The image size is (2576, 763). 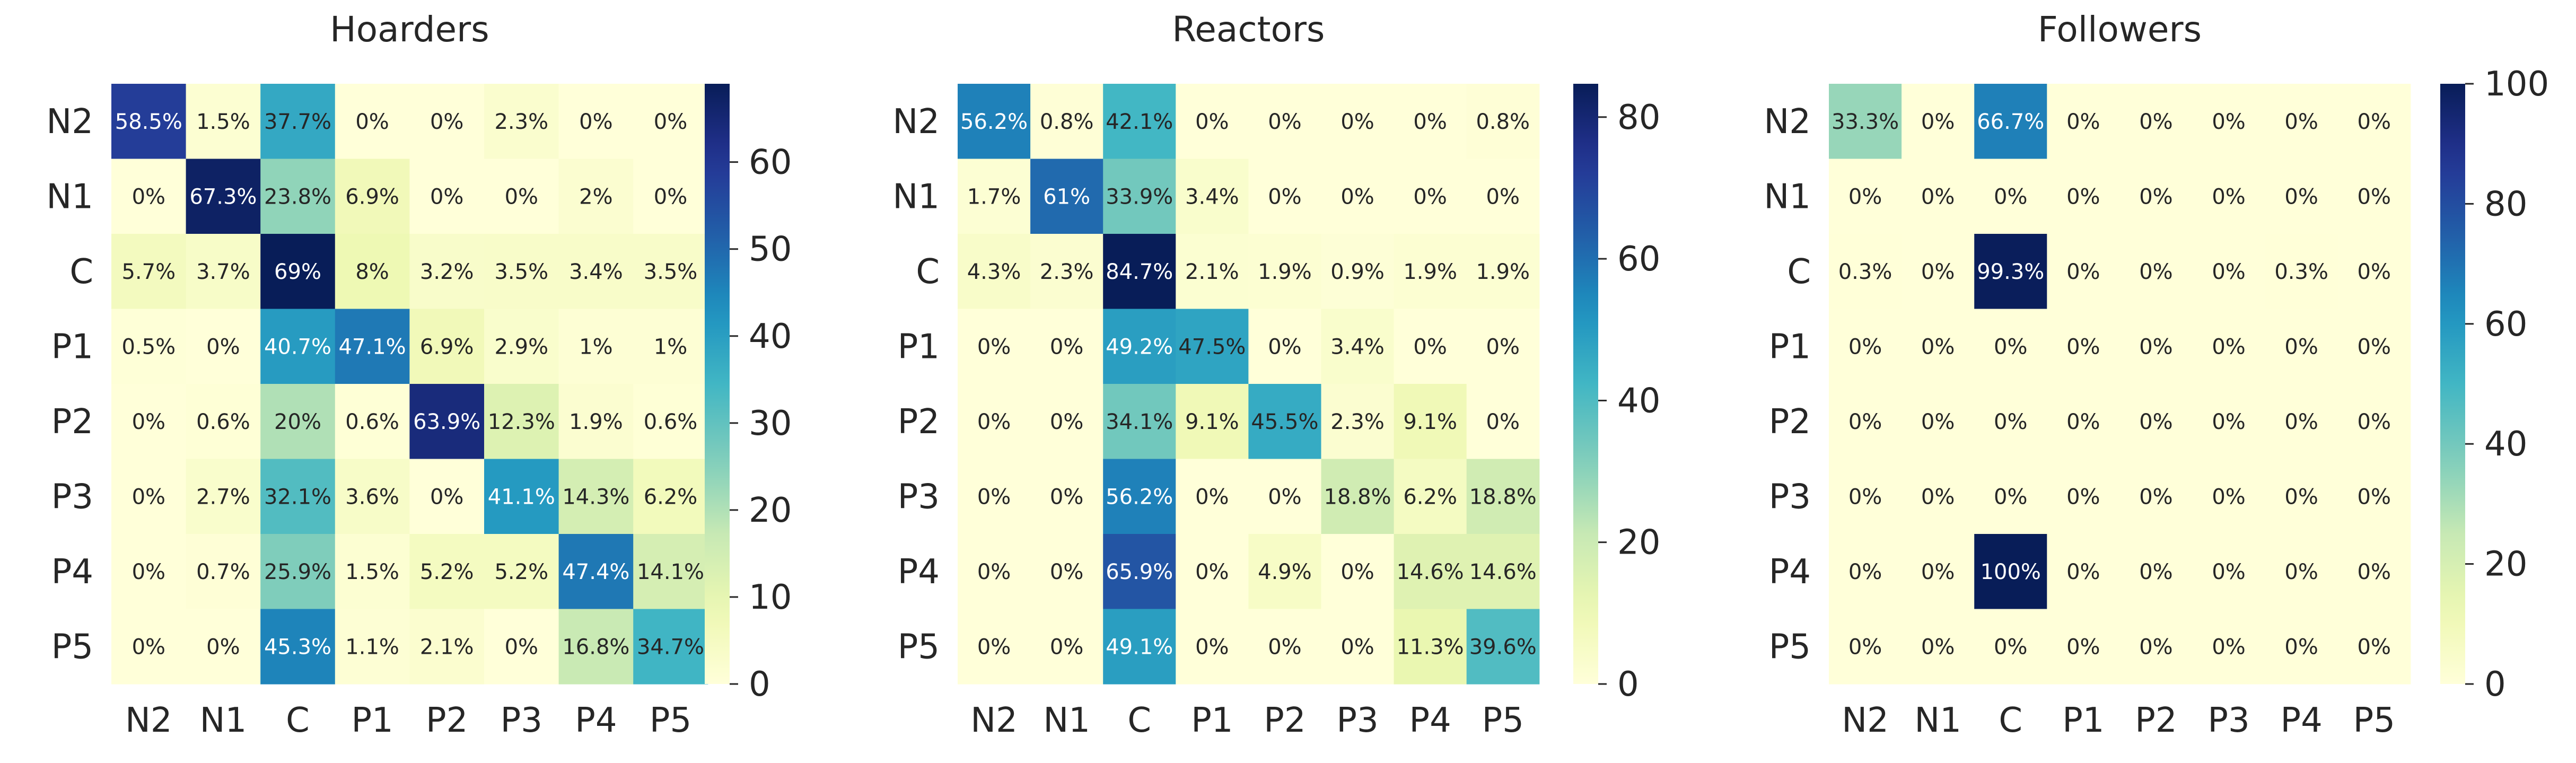 I want to click on cell-value-label: 1.5%, so click(x=372, y=572).